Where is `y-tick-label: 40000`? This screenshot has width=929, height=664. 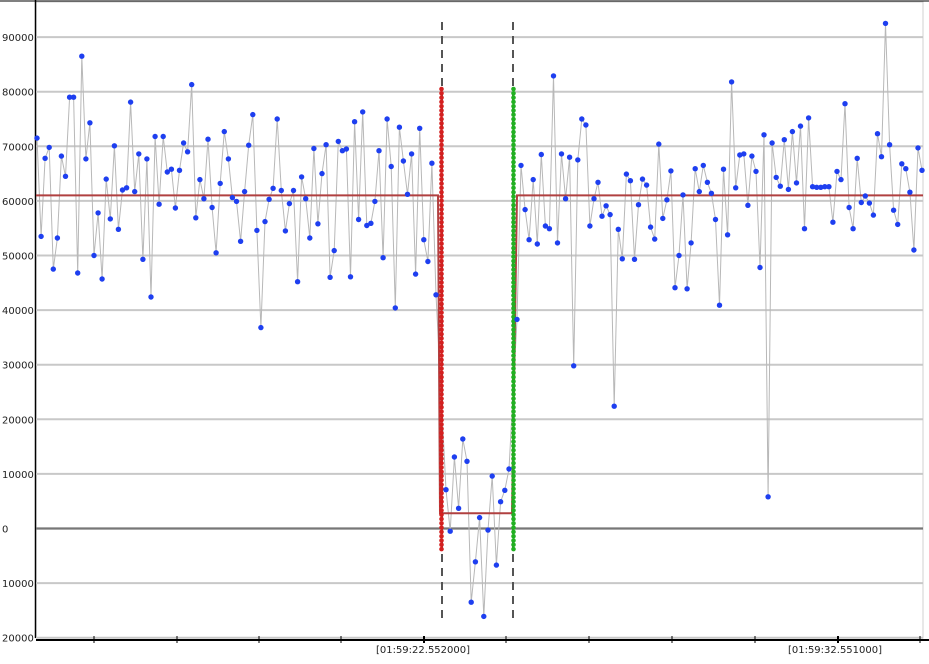 y-tick-label: 40000 is located at coordinates (18, 311).